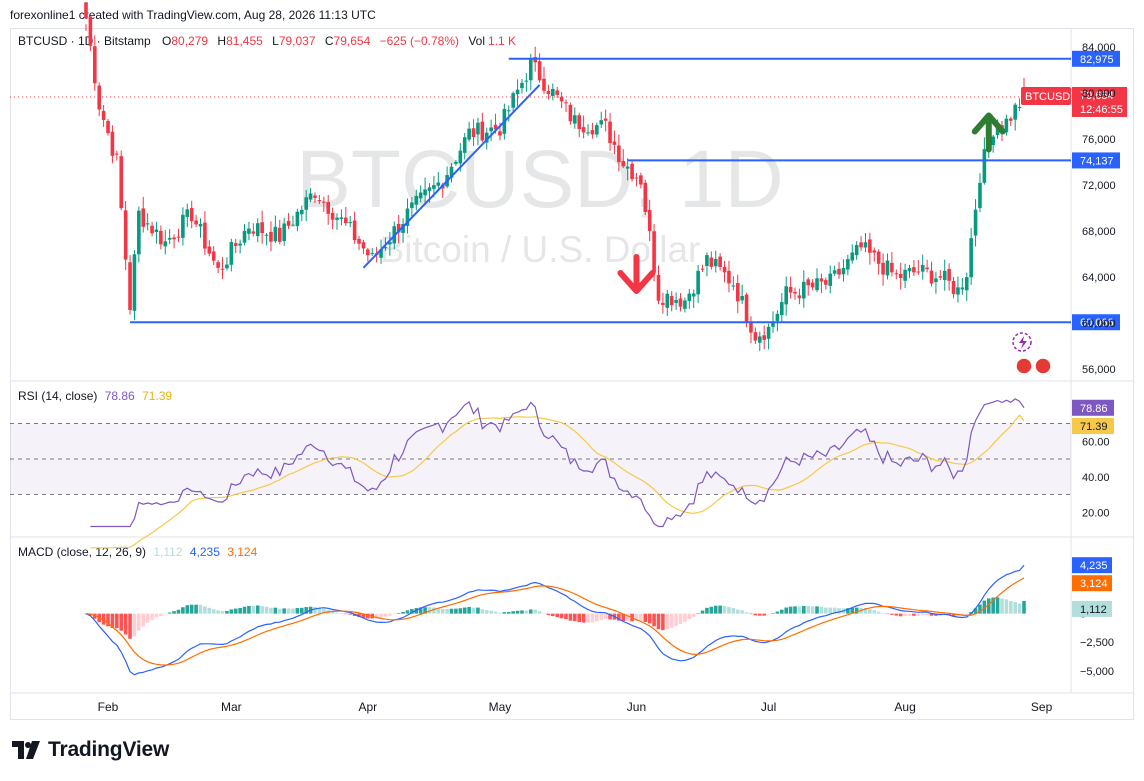  Describe the element at coordinates (988, 132) in the screenshot. I see `arrow-up-icon` at that location.